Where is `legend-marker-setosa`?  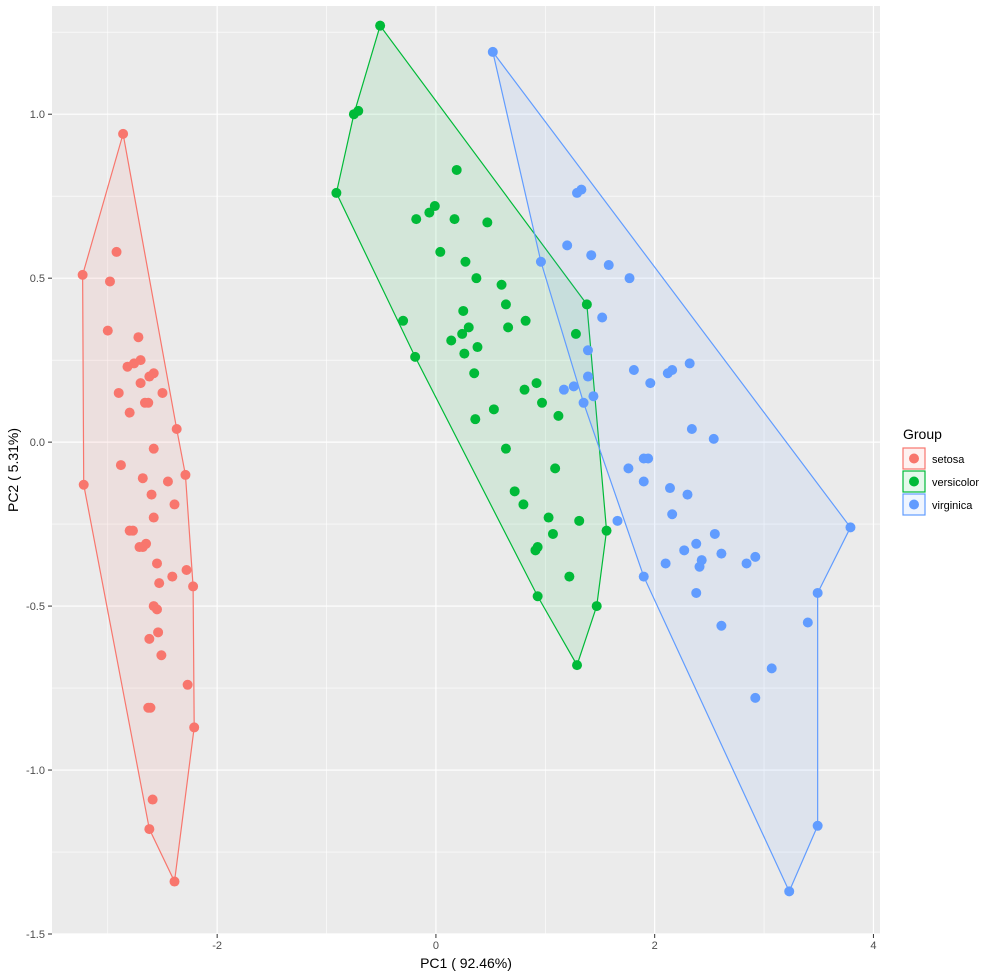
legend-marker-setosa is located at coordinates (914, 458).